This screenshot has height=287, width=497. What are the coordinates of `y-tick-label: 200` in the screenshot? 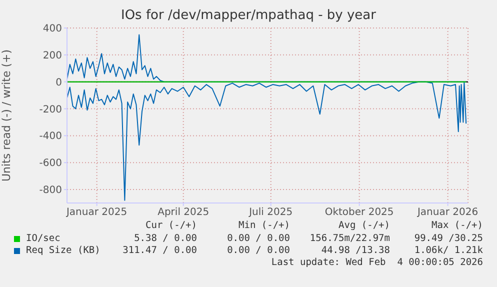 It's located at (52, 56).